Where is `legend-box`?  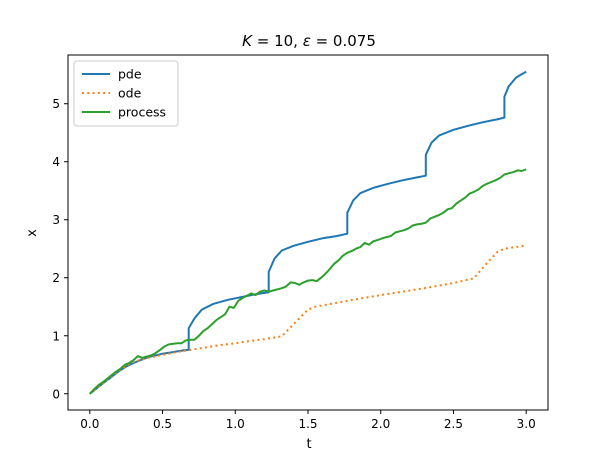 legend-box is located at coordinates (126, 93).